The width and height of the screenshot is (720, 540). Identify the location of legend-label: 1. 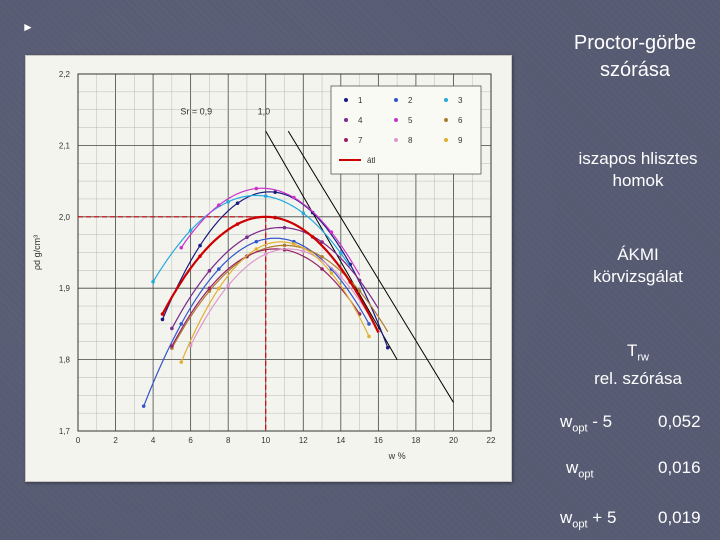
(360, 100).